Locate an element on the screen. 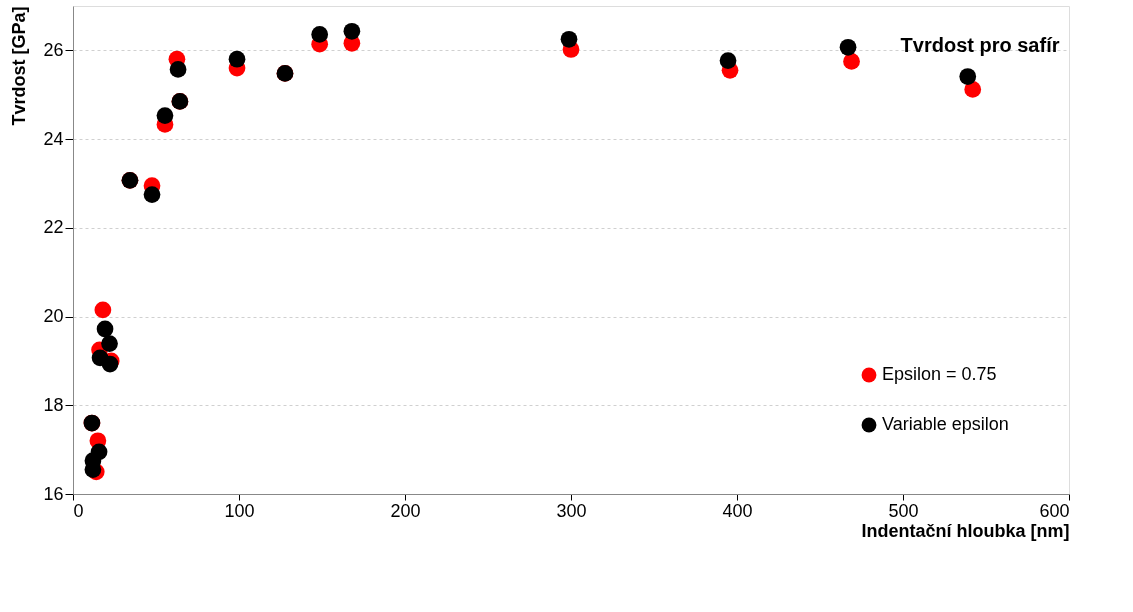  y-tick-label: 20 is located at coordinates (53, 316).